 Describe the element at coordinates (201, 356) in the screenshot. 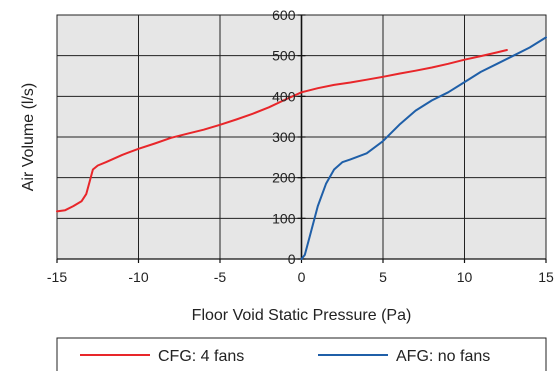

I see `legend-label-cfg: CFG: 4 fans` at that location.